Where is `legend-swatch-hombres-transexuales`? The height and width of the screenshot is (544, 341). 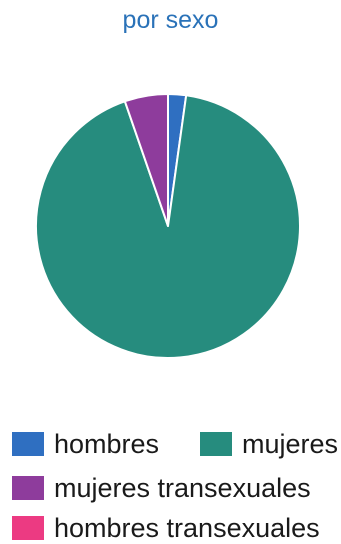
legend-swatch-hombres-transexuales is located at coordinates (28, 528).